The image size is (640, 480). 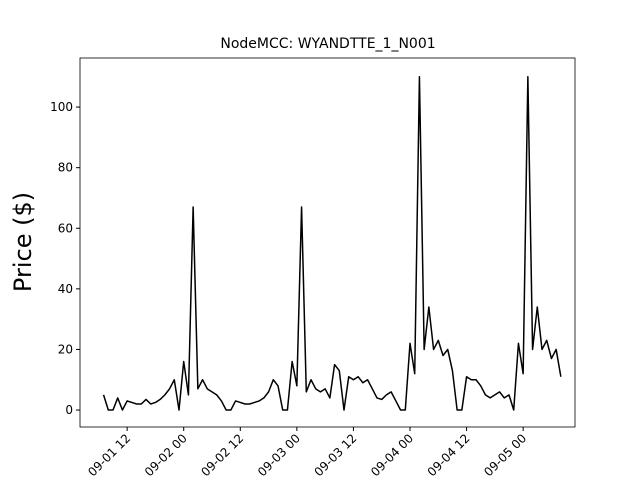 What do you see at coordinates (23, 242) in the screenshot?
I see `y-axis-label: Price ($)` at bounding box center [23, 242].